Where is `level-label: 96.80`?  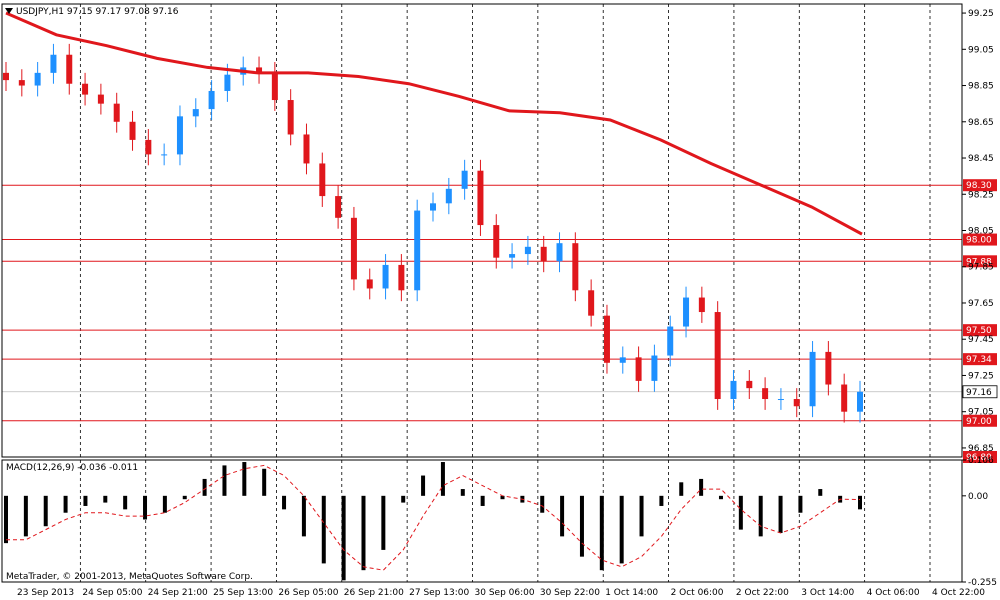
level-label: 96.80 is located at coordinates (979, 458).